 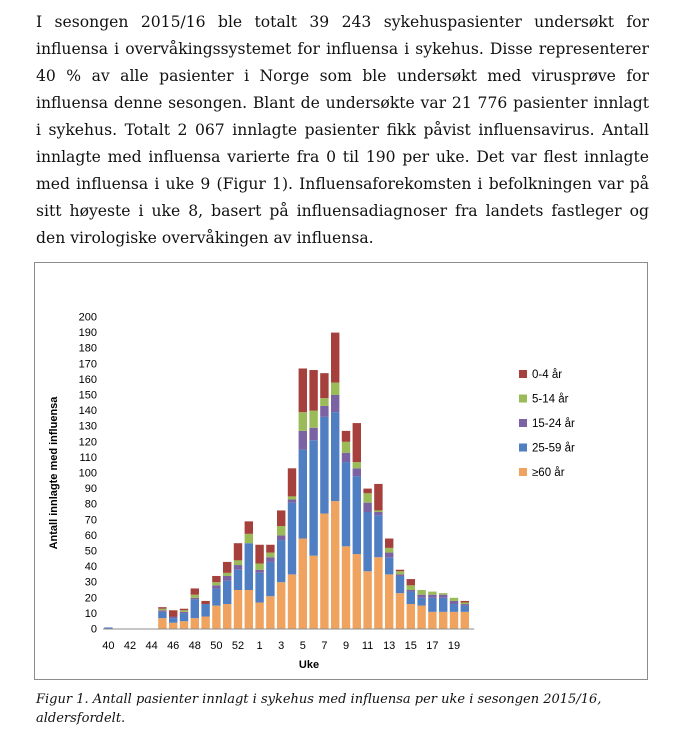 What do you see at coordinates (88, 427) in the screenshot?
I see `y-tick-label: 130` at bounding box center [88, 427].